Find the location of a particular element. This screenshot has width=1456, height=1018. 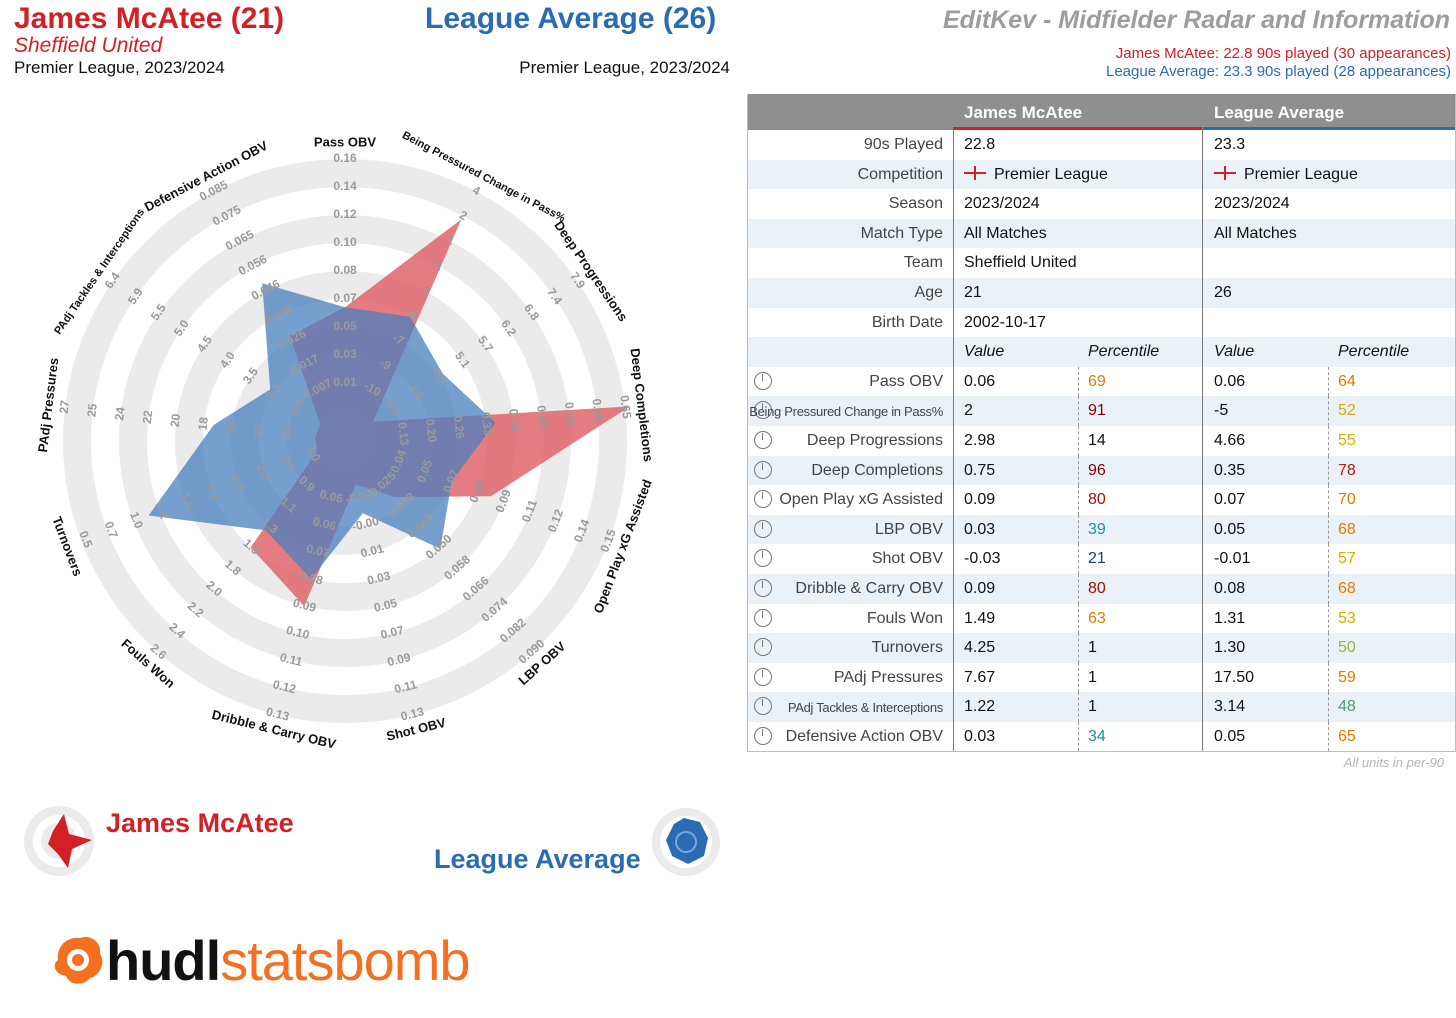

table-row: Age 21 26 is located at coordinates (1101, 292).